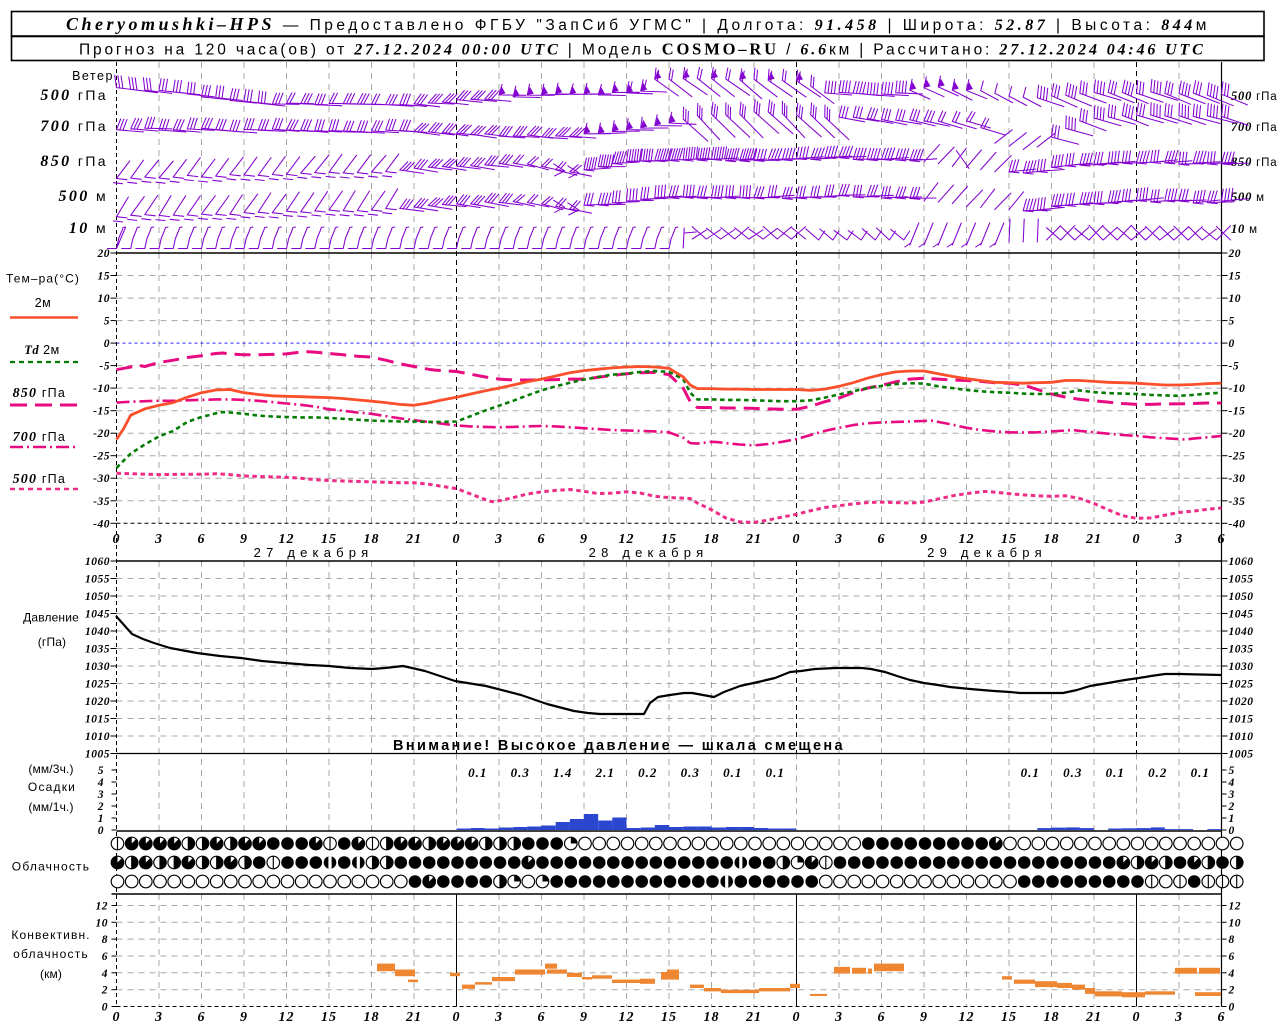  Describe the element at coordinates (39, 437) in the screenshot. I see `svg-text: 700 гПа` at that location.